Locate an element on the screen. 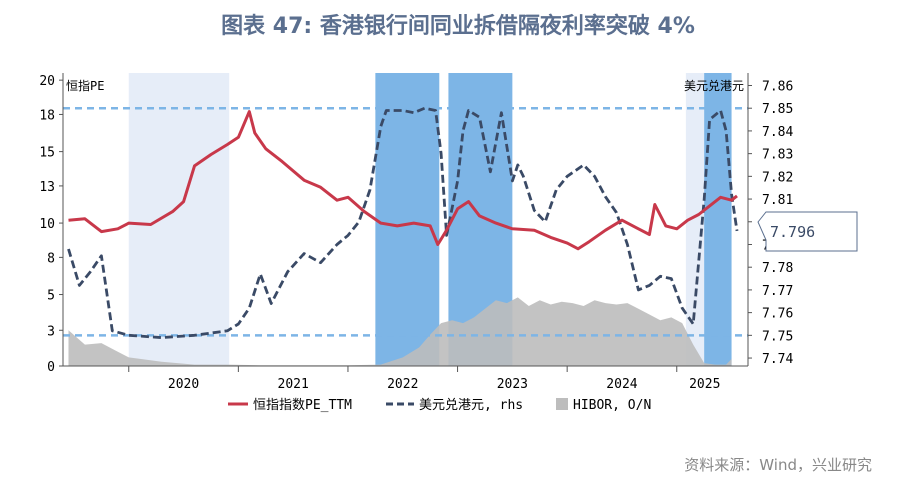 This screenshot has width=916, height=484. legend-label-hibor: HIBOR, O/N is located at coordinates (612, 405).